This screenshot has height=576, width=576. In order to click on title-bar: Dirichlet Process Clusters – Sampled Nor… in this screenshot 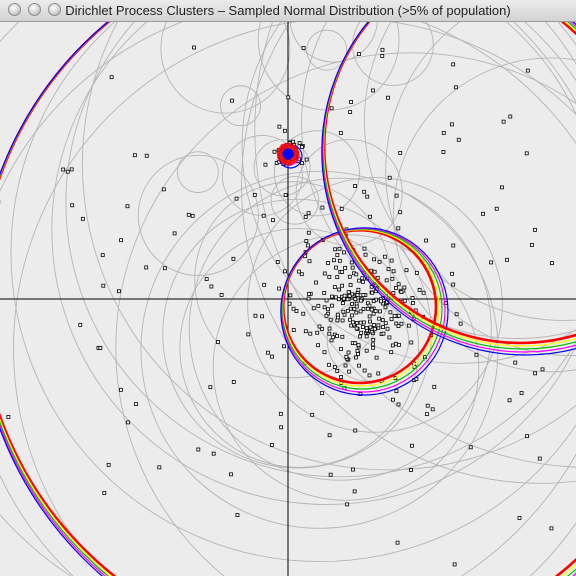, I will do `click(288, 11)`.